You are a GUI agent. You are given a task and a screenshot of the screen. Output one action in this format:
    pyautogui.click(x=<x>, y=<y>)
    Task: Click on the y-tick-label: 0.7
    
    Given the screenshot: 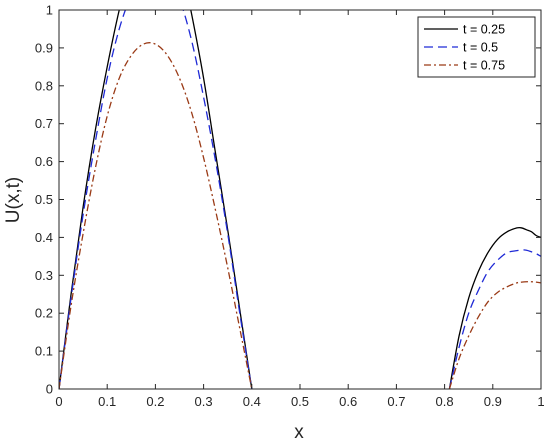 What is the action you would take?
    pyautogui.click(x=44, y=123)
    